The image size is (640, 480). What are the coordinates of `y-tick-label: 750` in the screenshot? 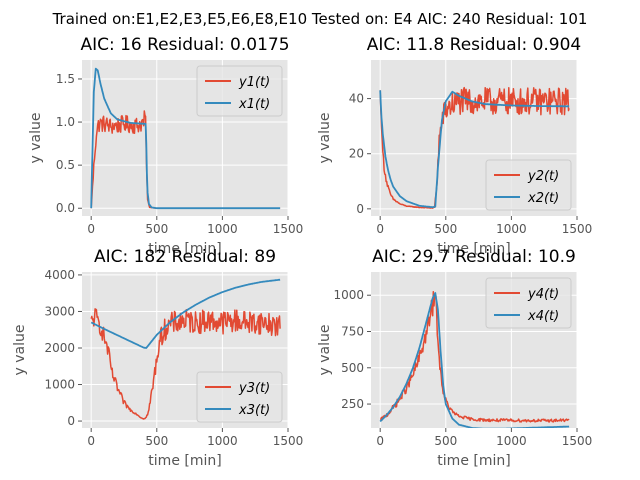 It's located at (352, 331).